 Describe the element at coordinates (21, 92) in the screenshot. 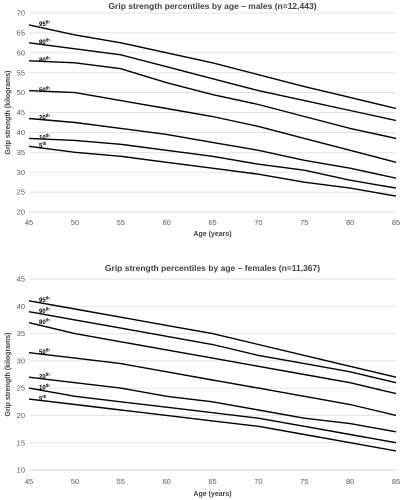

I see `y-tick-label: 50` at that location.